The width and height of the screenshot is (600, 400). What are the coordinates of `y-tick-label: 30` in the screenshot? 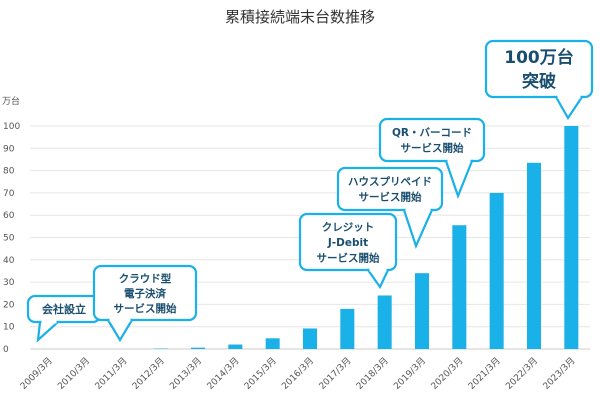 It's located at (9, 283).